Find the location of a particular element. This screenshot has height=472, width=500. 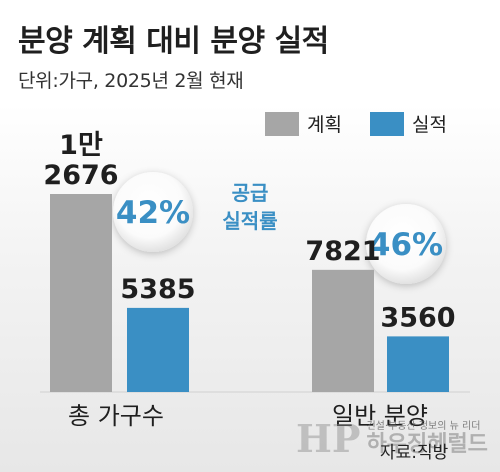

watermark-text: 건설·부동산 정보의 뉴 리더 하우징헤럴드 is located at coordinates (426, 439).